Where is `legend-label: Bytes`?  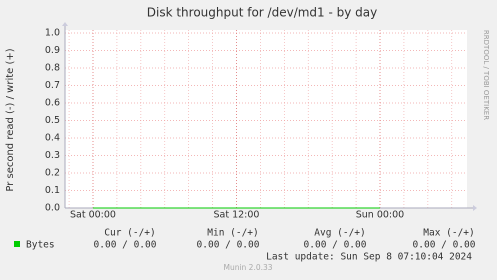
legend-label: Bytes is located at coordinates (40, 245).